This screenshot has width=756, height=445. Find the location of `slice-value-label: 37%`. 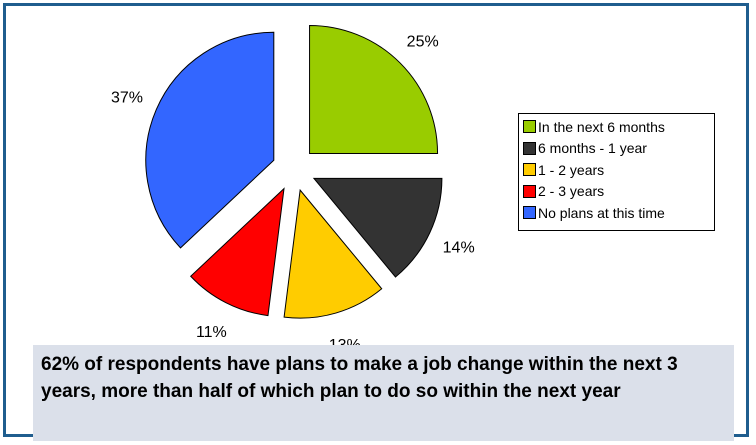

slice-value-label: 37% is located at coordinates (127, 98).